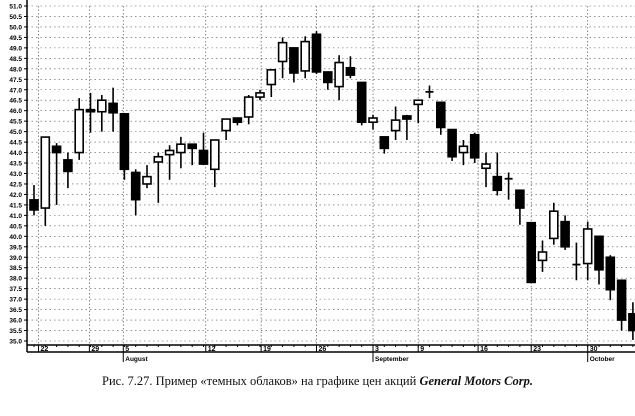 The width and height of the screenshot is (635, 416). Describe the element at coordinates (15, 174) in the screenshot. I see `y-tick-label: 43.0` at that location.